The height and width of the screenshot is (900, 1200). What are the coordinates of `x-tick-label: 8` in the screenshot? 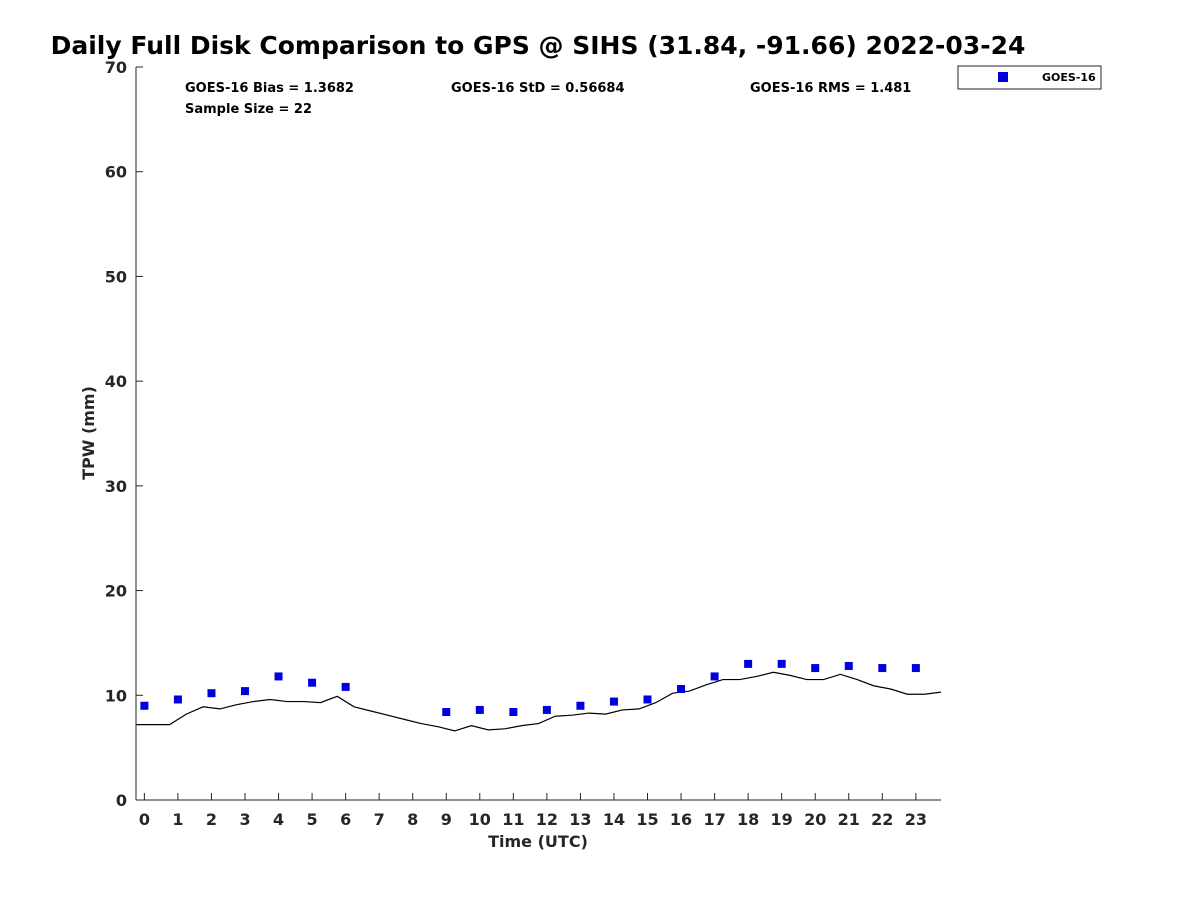 It's located at (412, 819).